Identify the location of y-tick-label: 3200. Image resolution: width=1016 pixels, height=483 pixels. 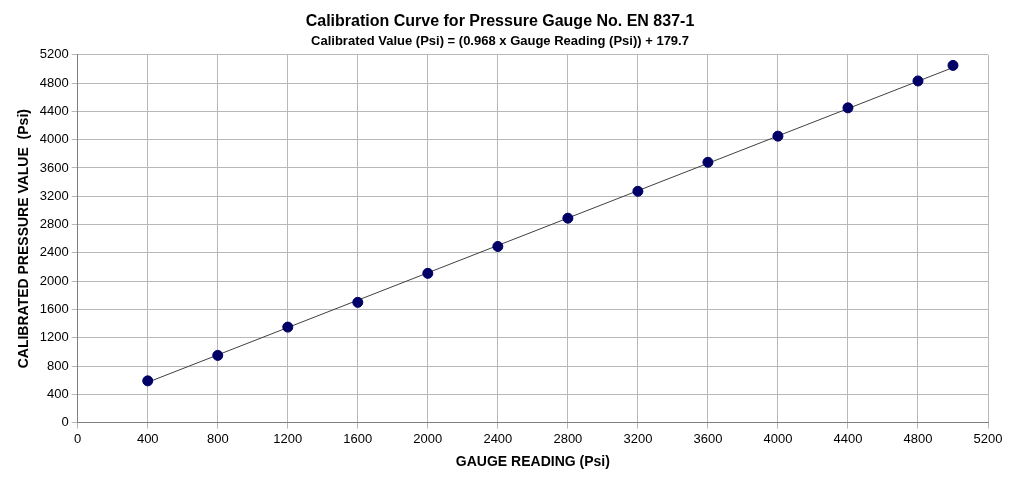
(54, 195).